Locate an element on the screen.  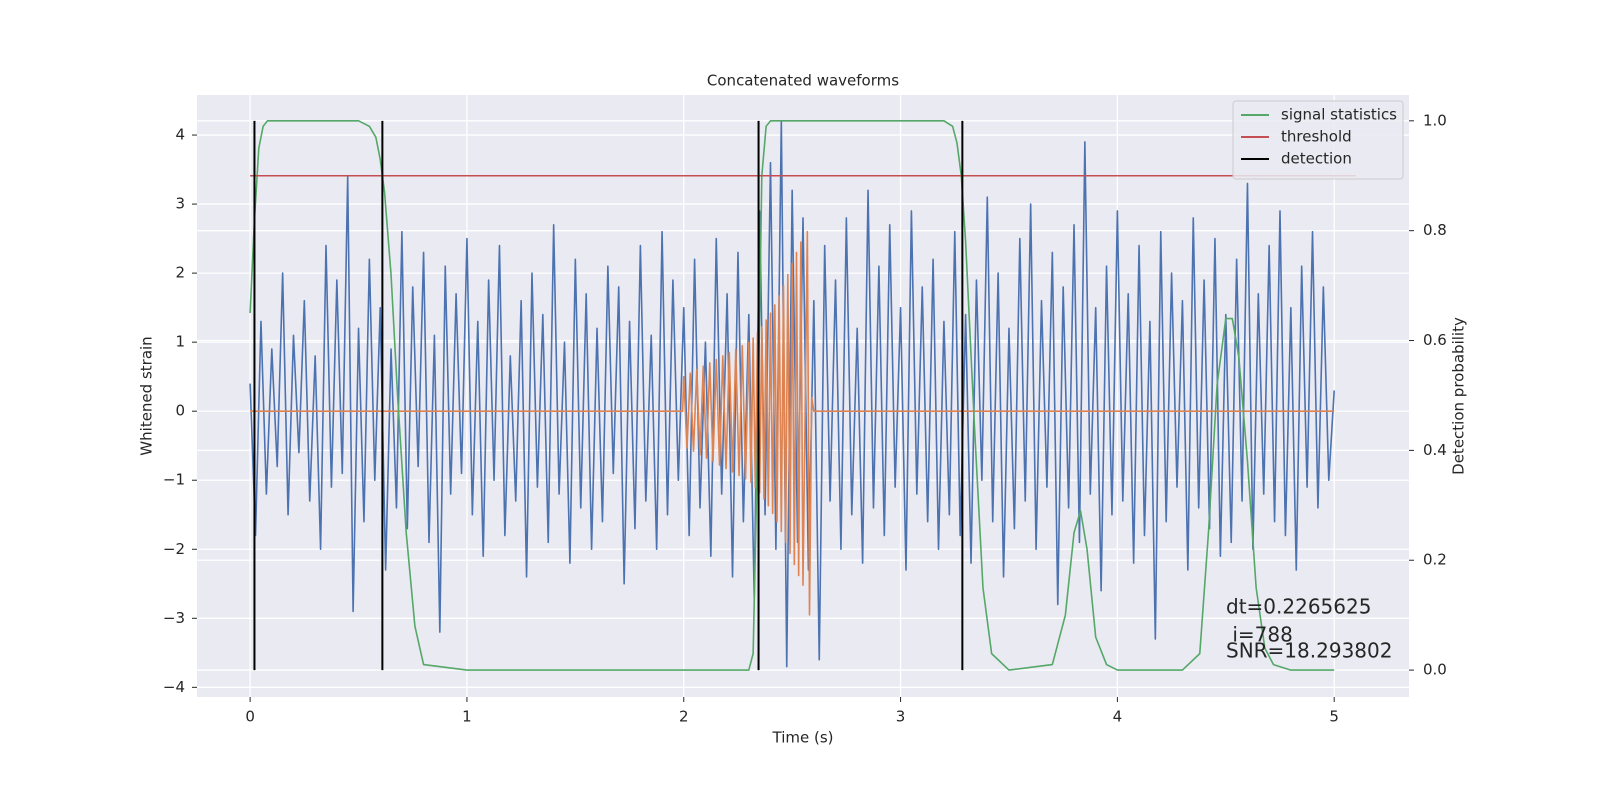
x-tick-label: 0 is located at coordinates (250, 717).